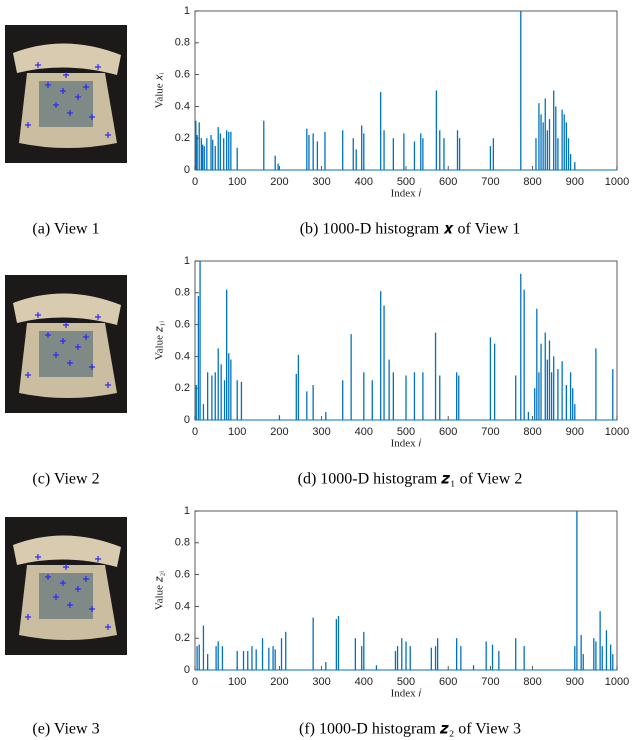 This screenshot has width=632, height=740. I want to click on image-caption: (c) View 2, so click(65, 479).